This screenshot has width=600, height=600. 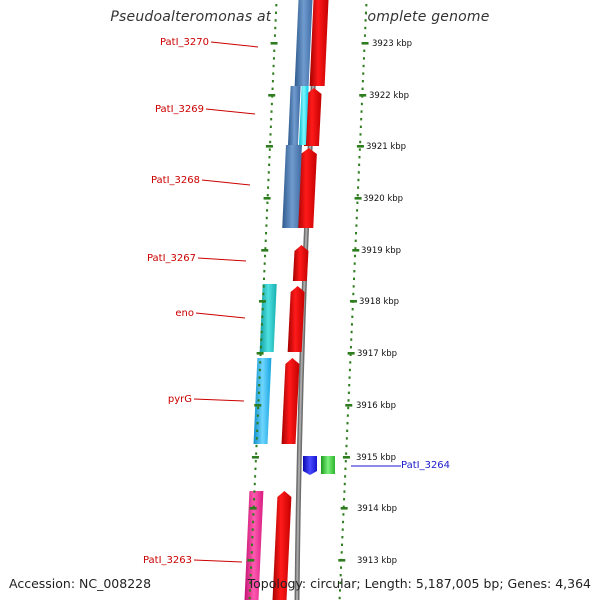 I want to click on kbp-tick-label: 3921 kbp, so click(x=386, y=147).